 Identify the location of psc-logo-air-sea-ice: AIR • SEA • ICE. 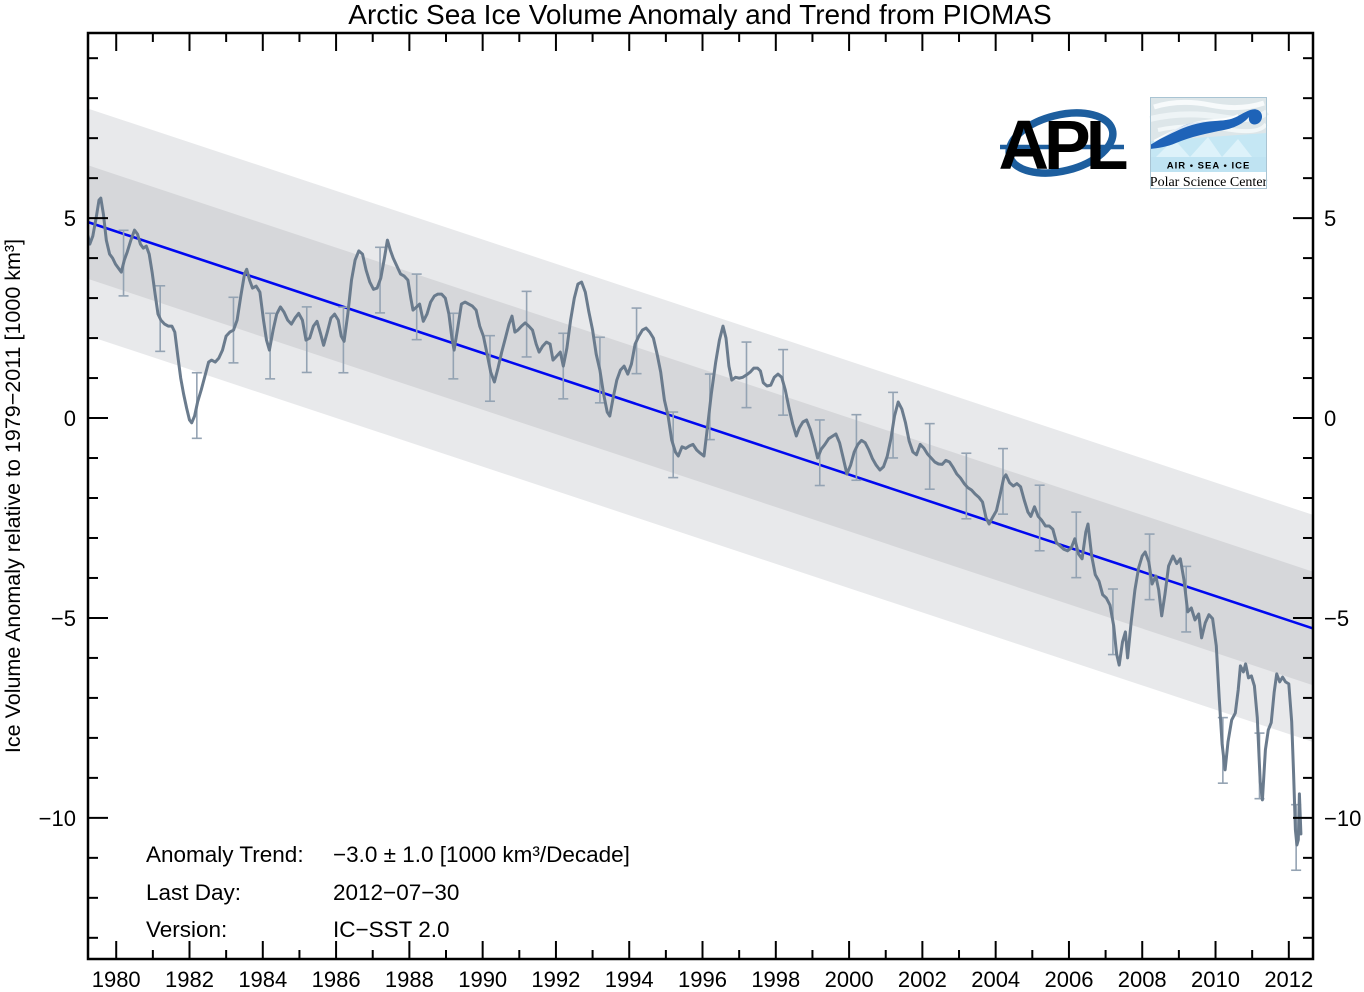
(1209, 166).